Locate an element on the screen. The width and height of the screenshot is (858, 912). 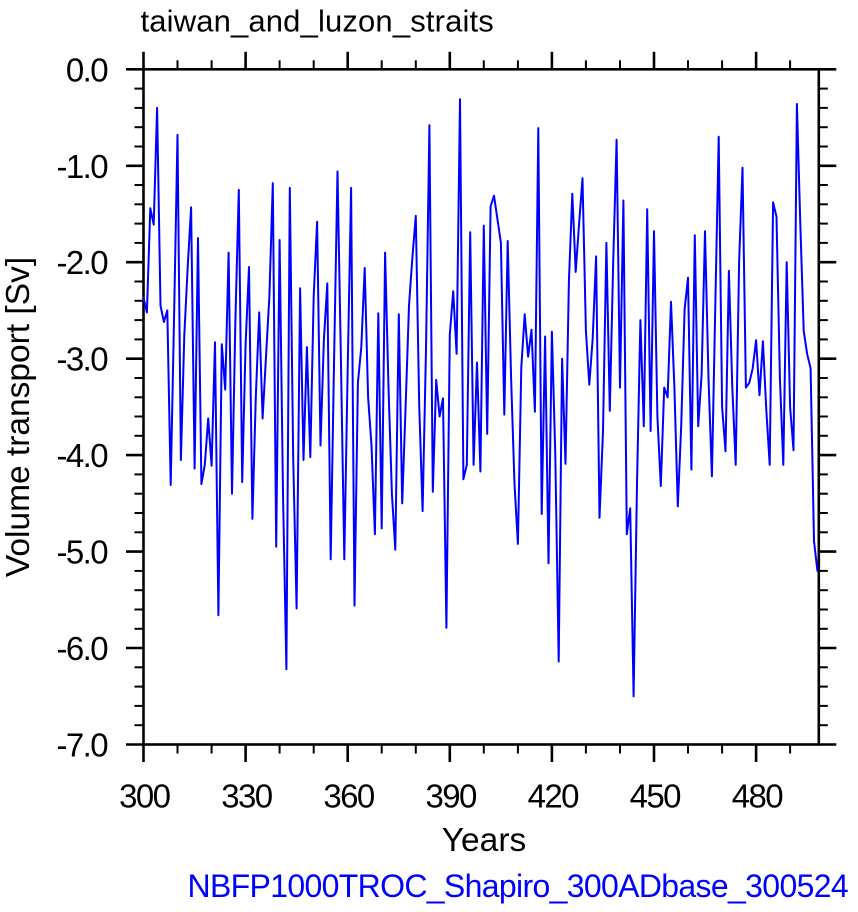
svg-text: Years is located at coordinates (484, 840).